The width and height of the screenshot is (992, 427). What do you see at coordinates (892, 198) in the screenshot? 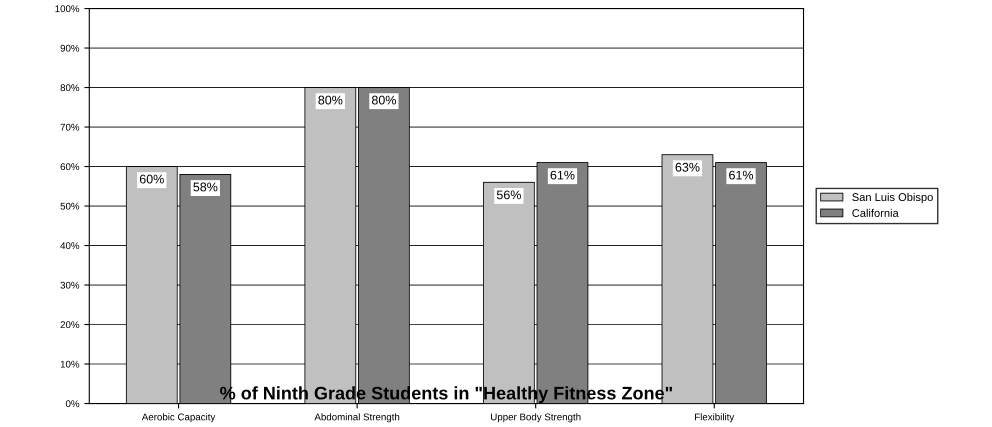
I see `legend-label: San Luis Obispo` at bounding box center [892, 198].